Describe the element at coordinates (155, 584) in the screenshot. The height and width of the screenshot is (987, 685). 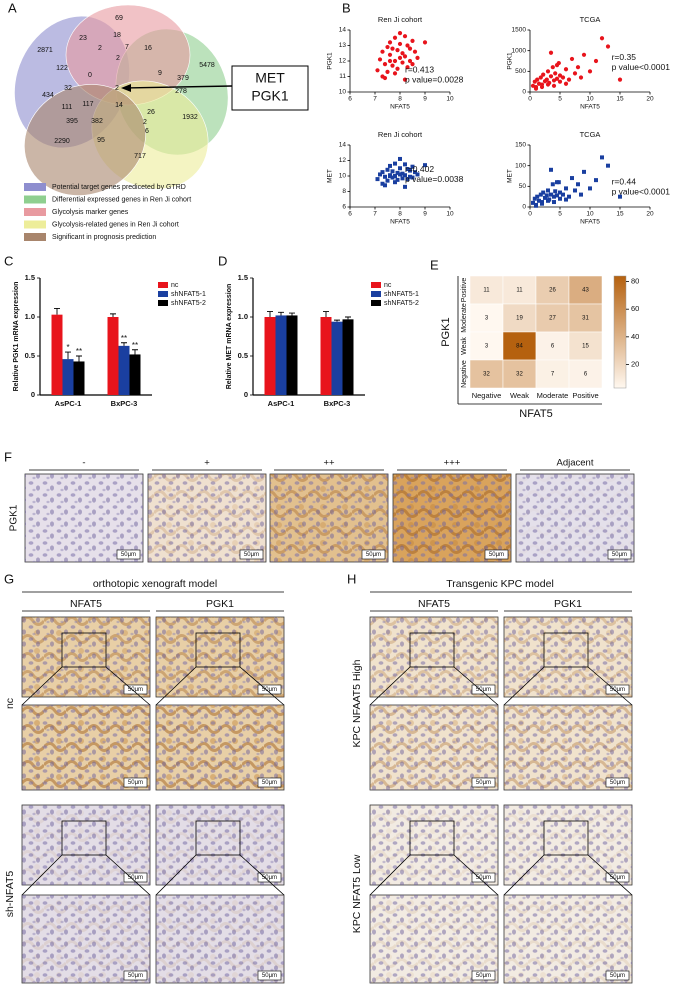
I see `panel-title: orthotopic xenograft model` at that location.